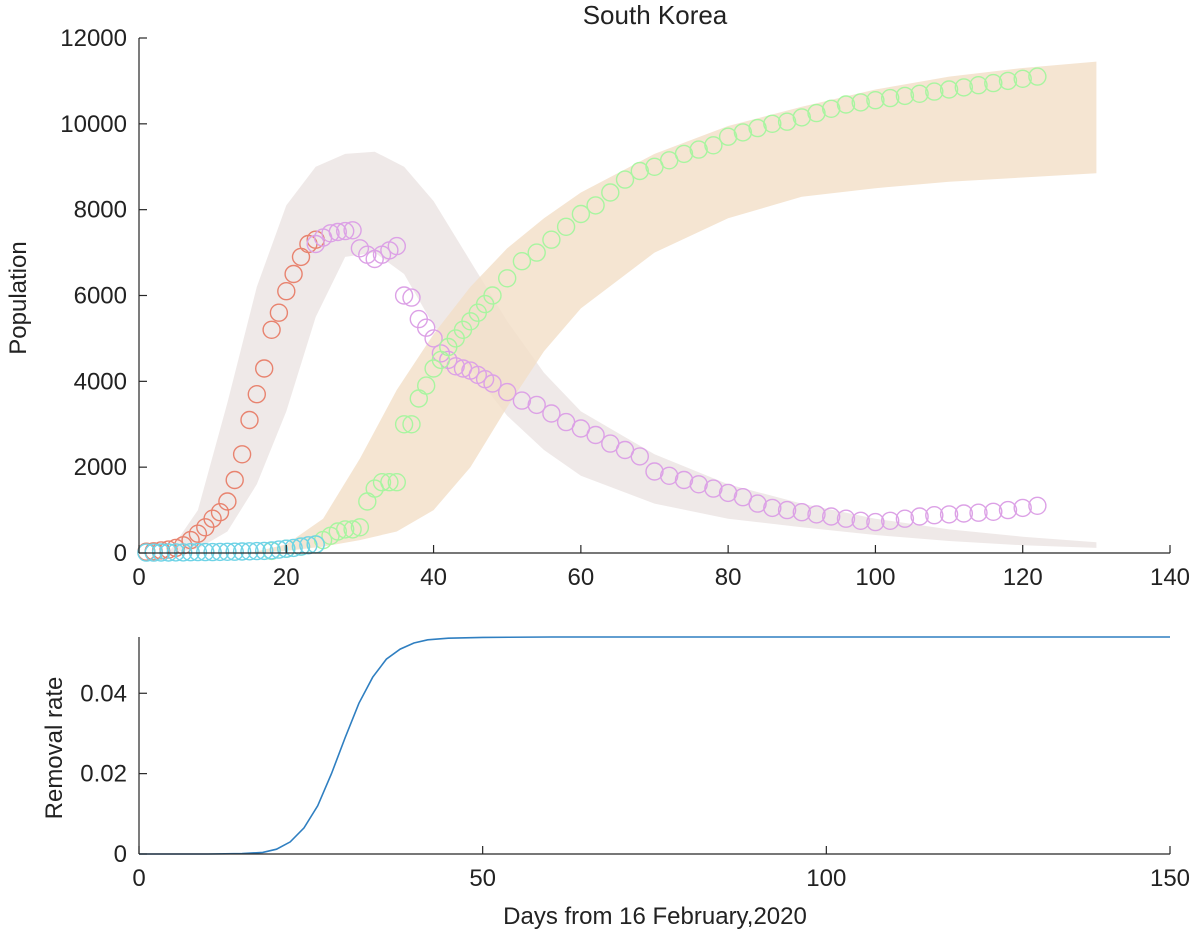 Image resolution: width=1200 pixels, height=936 pixels. Describe the element at coordinates (728, 577) in the screenshot. I see `x-tick-label: 80` at that location.